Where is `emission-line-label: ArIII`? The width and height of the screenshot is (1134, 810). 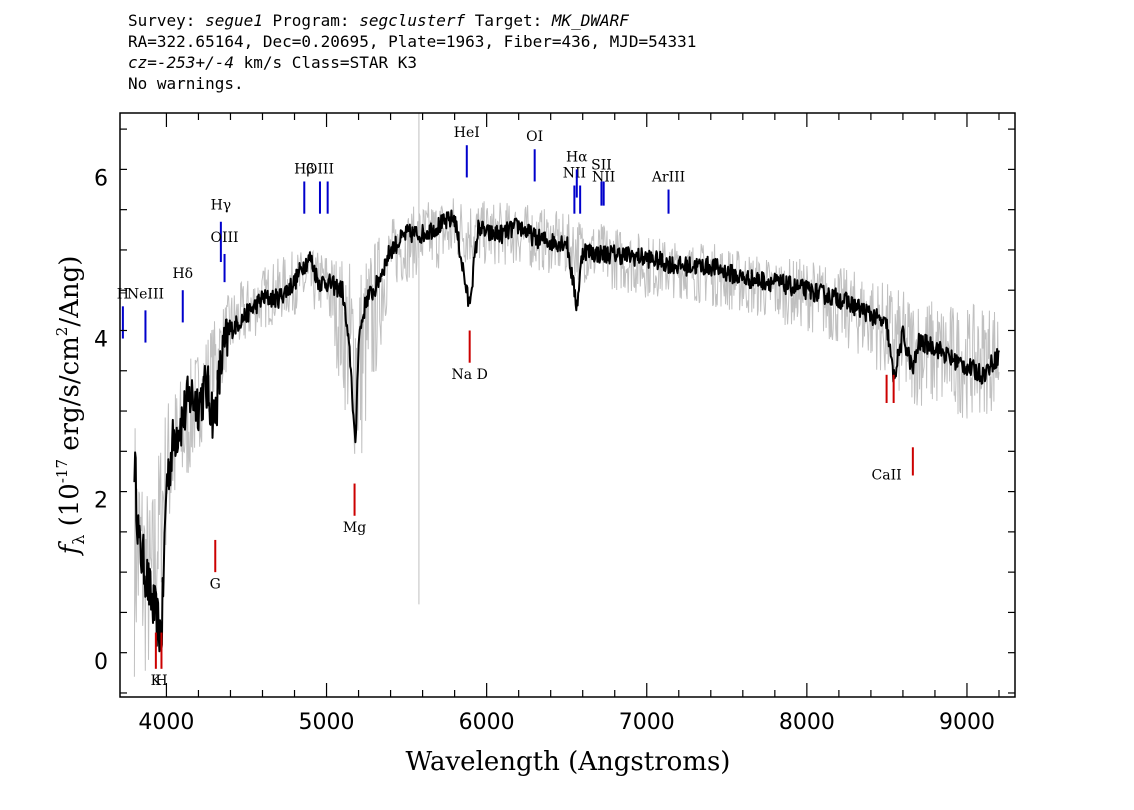
emission-line-label: ArIII is located at coordinates (668, 177).